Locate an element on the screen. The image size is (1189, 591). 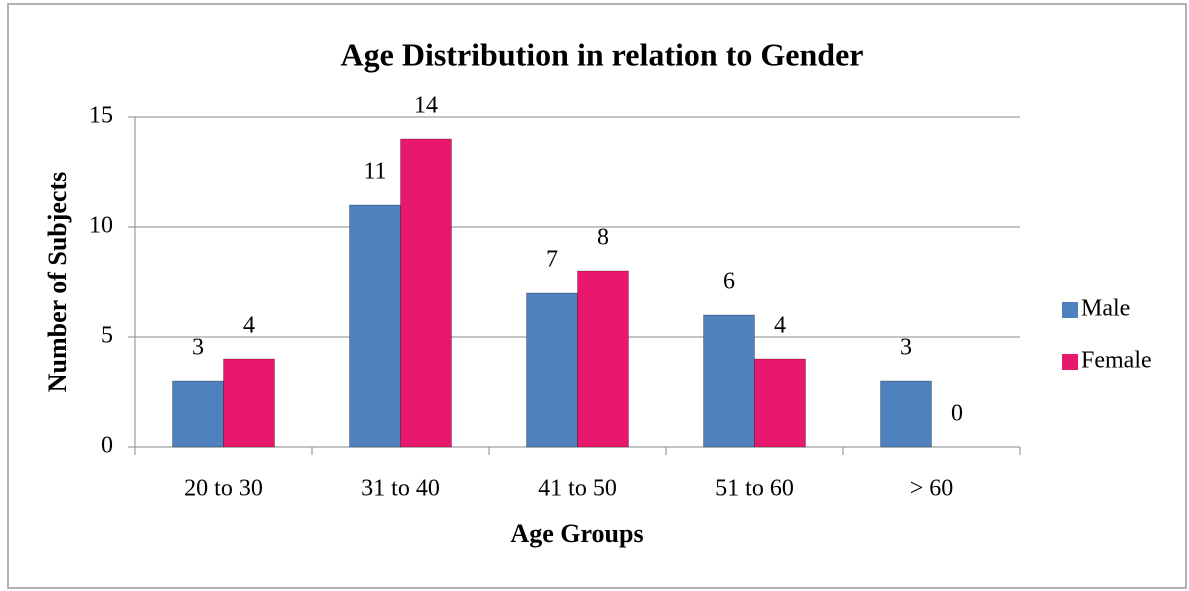
y-axis-label: Number of Subjects is located at coordinates (57, 282).